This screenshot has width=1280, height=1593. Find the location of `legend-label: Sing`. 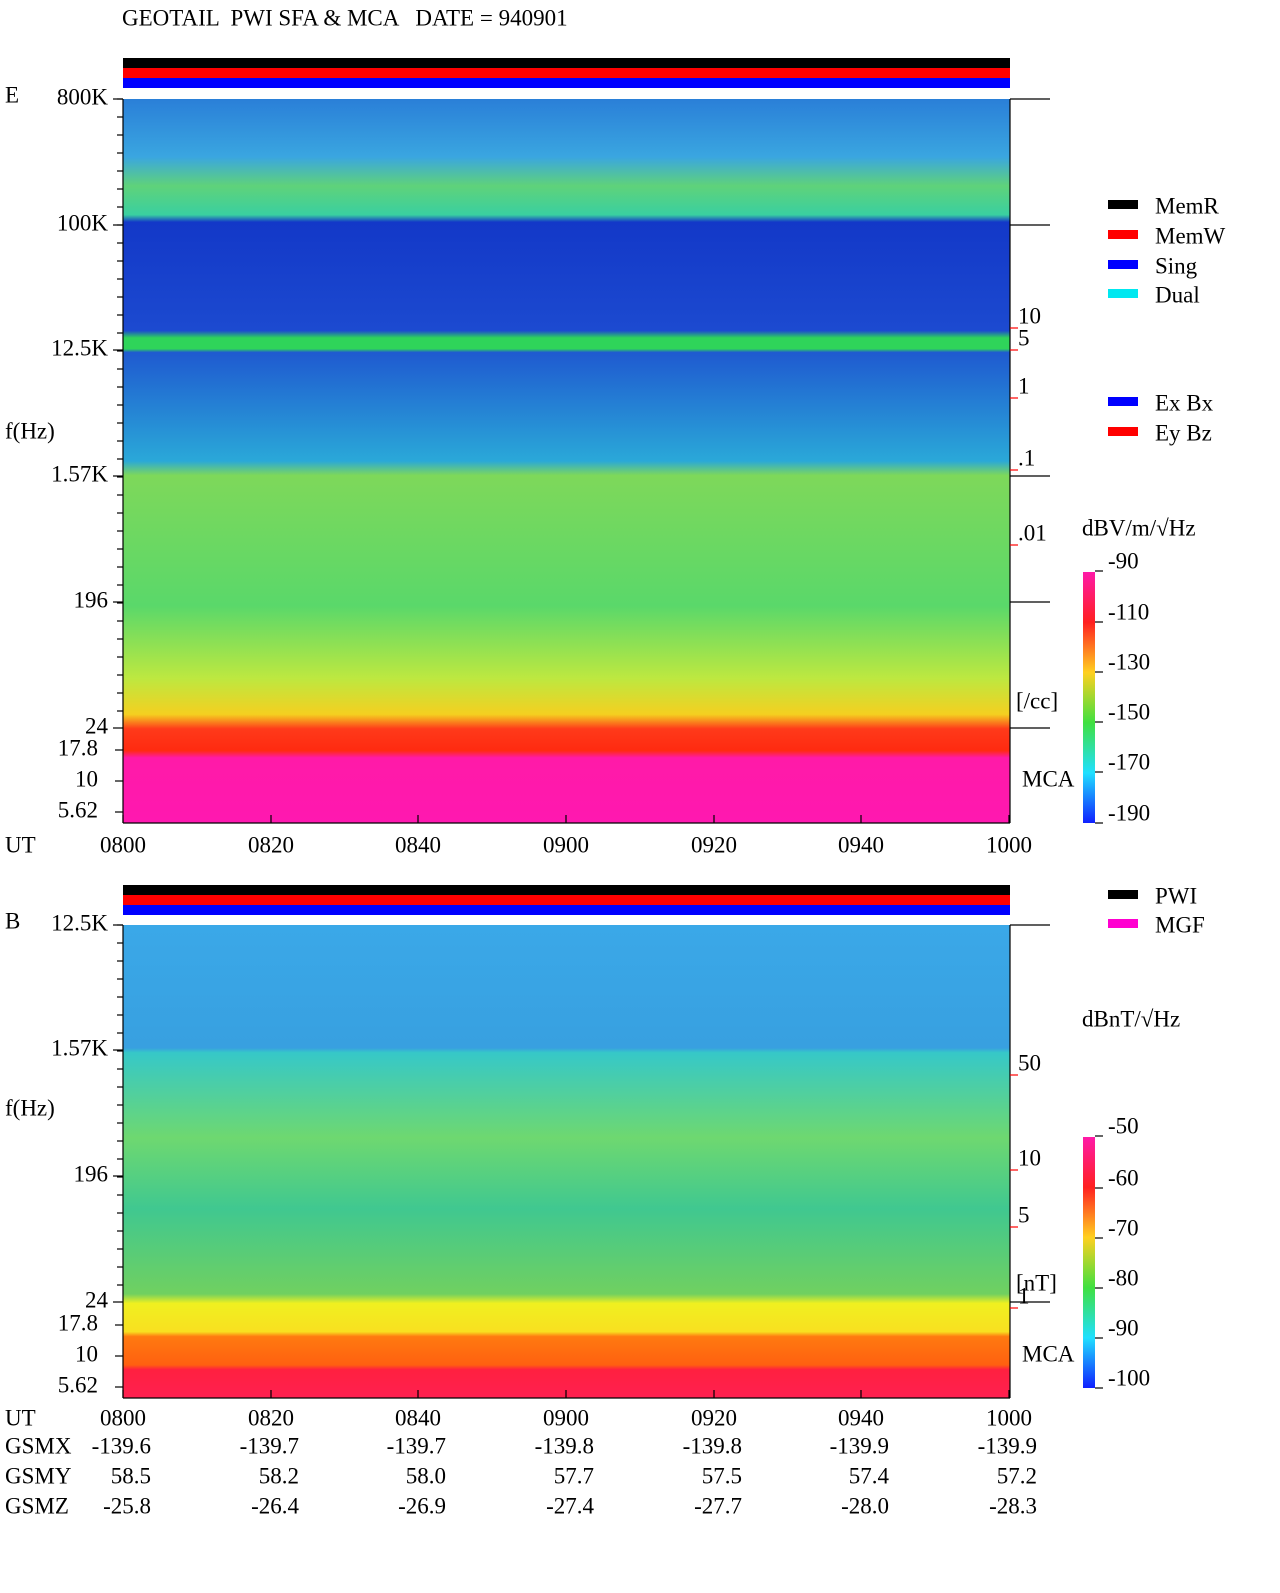

legend-label: Sing is located at coordinates (1176, 265).